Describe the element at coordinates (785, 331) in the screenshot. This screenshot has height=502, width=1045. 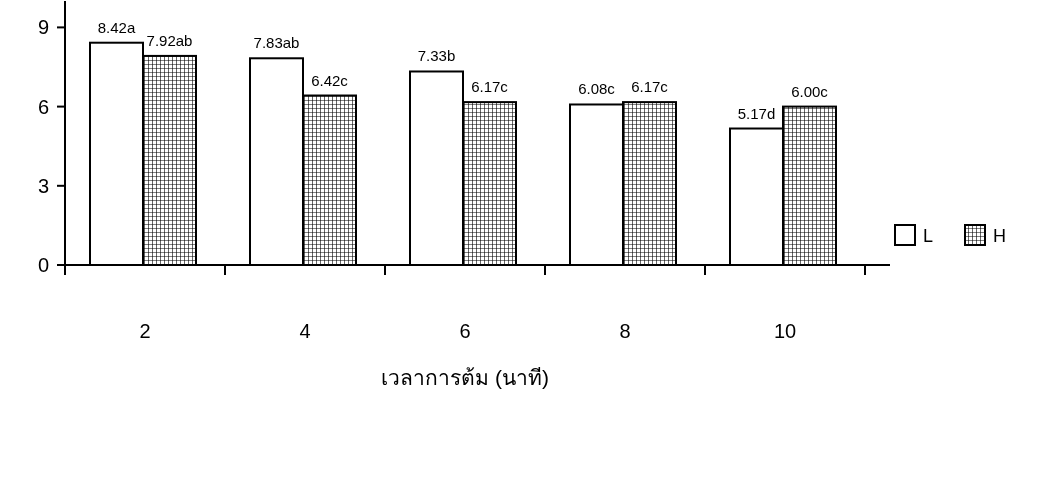
I see `x-tick-label: 10` at that location.